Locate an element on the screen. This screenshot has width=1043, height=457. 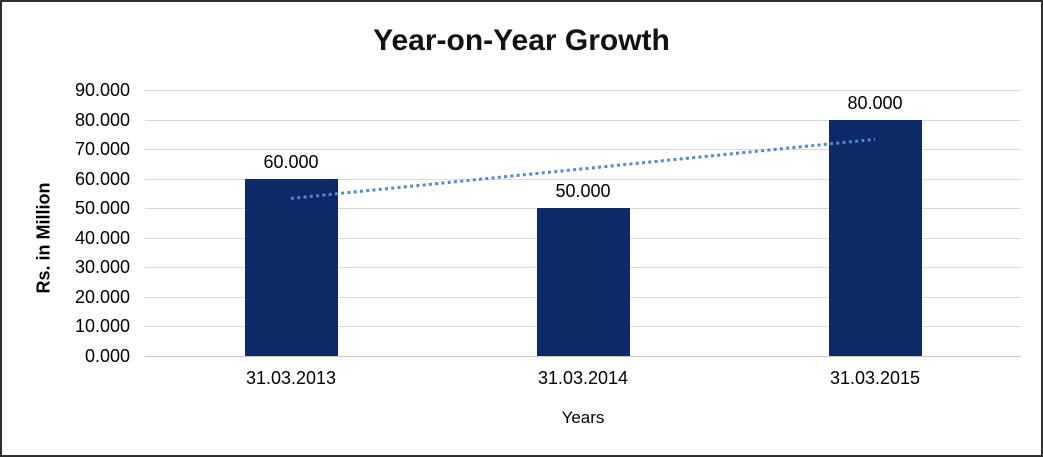
bar-data-label: 60.000 is located at coordinates (291, 162).